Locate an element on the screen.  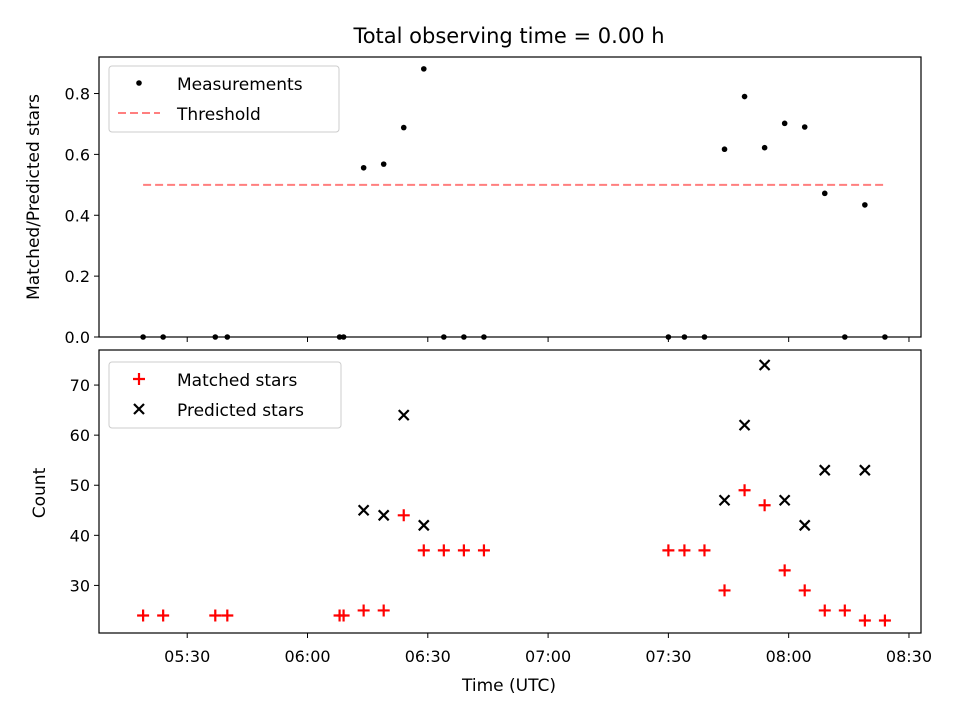
bottom-y-axis-ticks: 30 40 50 60 70 is located at coordinates (84, 485).